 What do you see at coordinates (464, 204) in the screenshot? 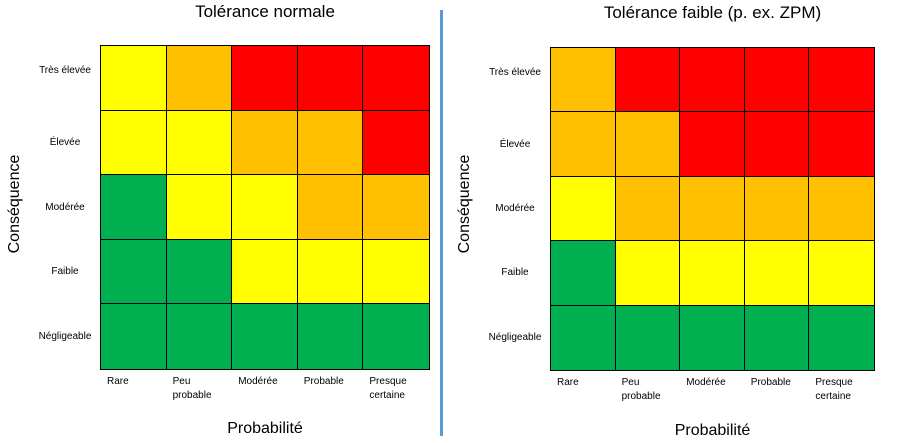
I see `right-y-axis-label: Conséquence` at bounding box center [464, 204].